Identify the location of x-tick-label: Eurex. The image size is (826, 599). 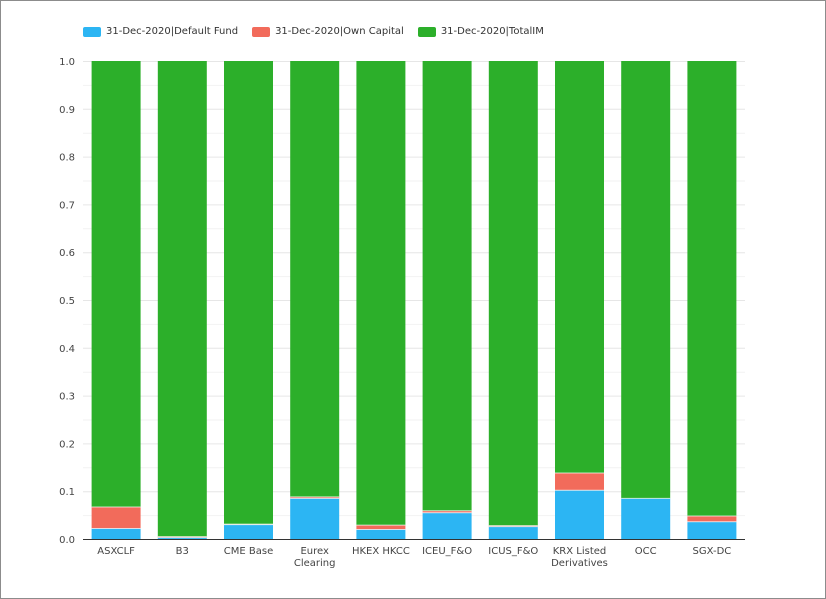
(314, 551).